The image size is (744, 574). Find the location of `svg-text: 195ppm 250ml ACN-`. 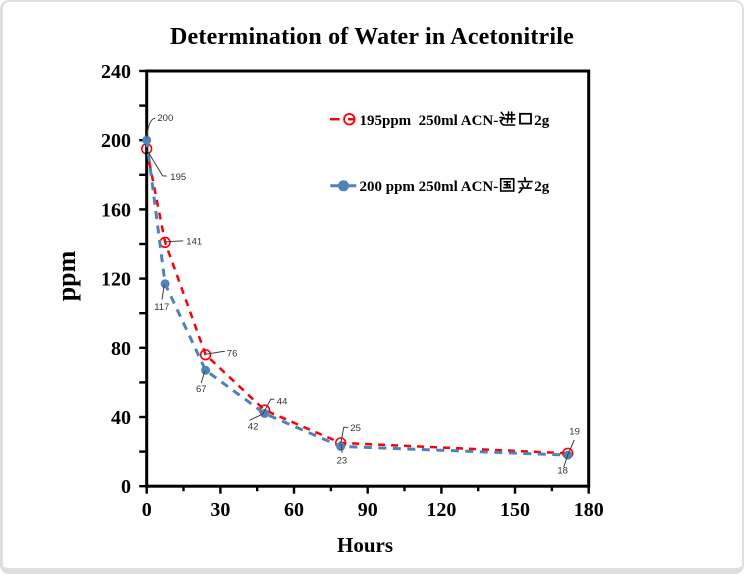

svg-text: 195ppm 250ml ACN- is located at coordinates (429, 121).